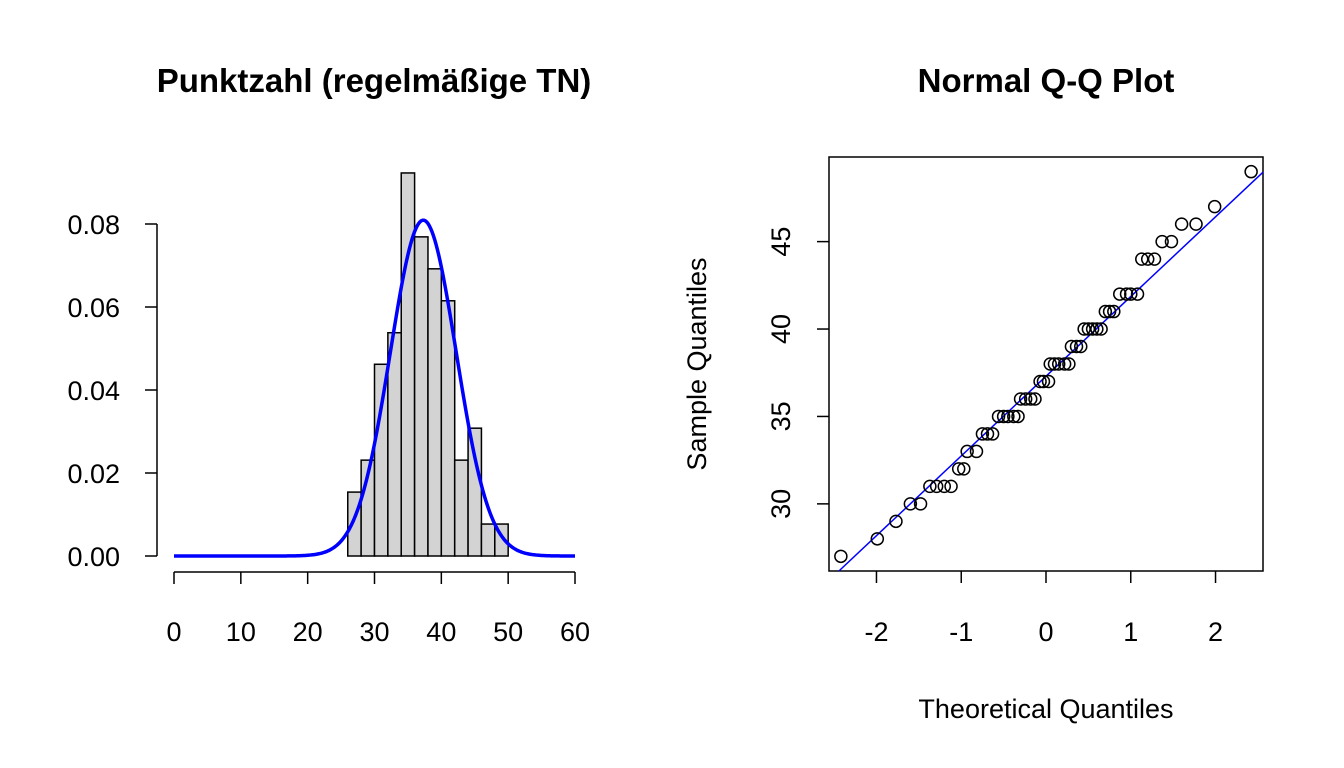 The image size is (1344, 768). I want to click on qq-x-tick-label: 0, so click(1045, 632).